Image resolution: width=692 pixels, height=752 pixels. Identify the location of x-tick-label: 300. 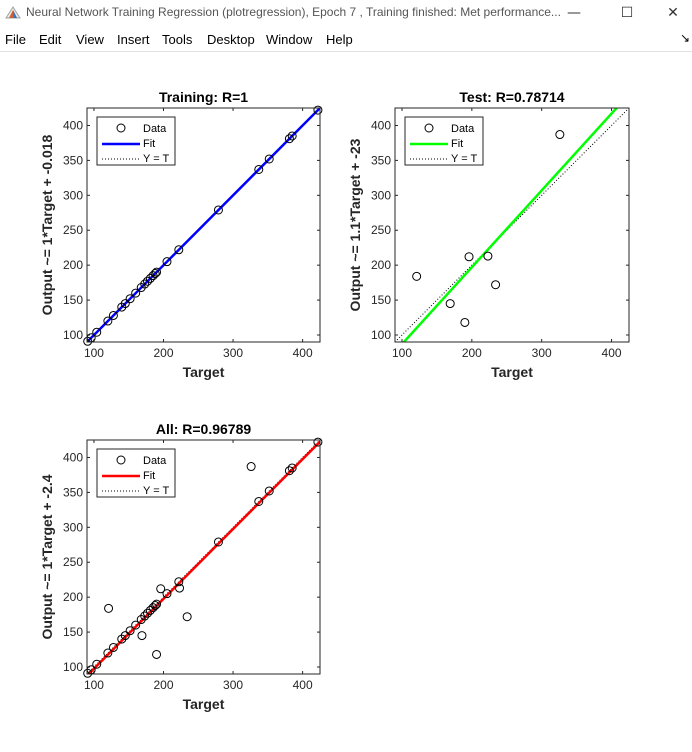
(233, 353).